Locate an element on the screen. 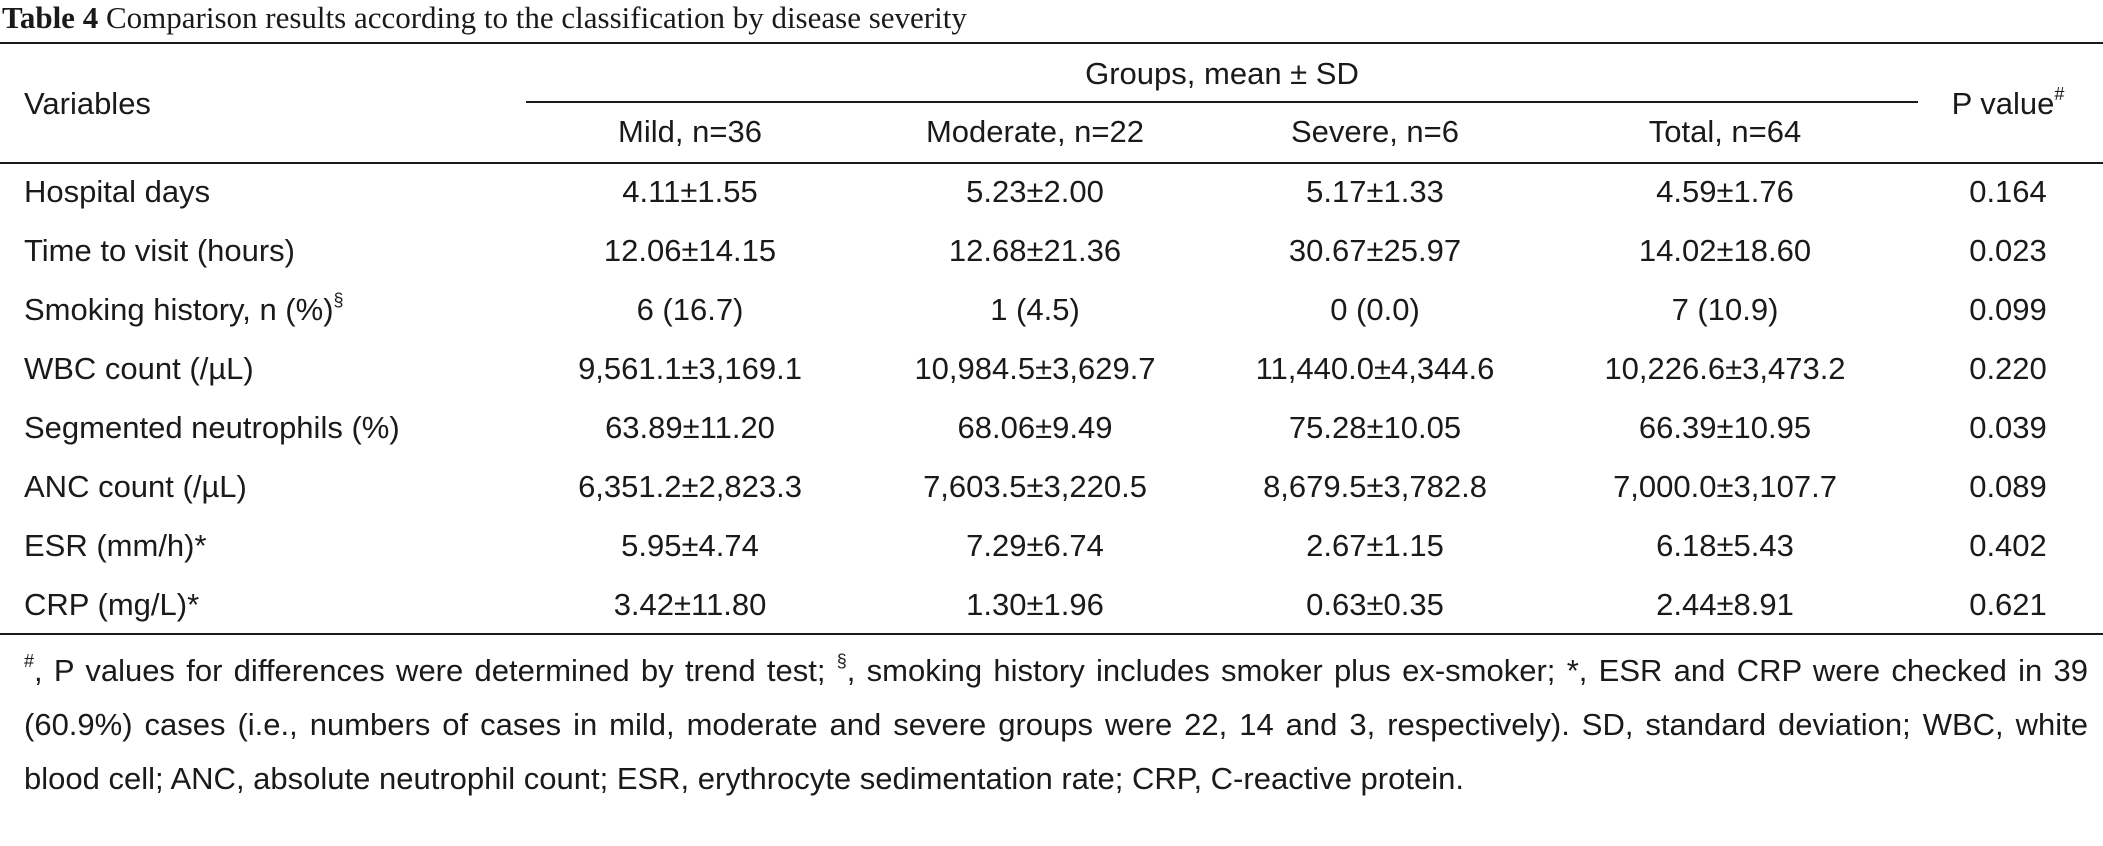  header-p-value-label: P value is located at coordinates (2003, 103).